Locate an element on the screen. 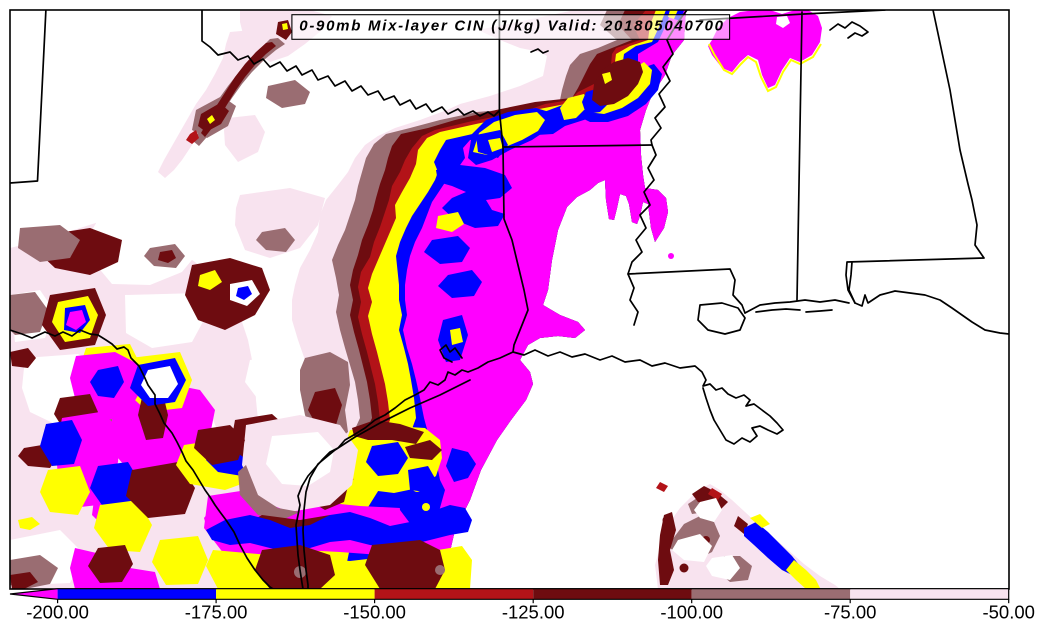 The image size is (1044, 633). svg-text: -125.00 is located at coordinates (533, 612).